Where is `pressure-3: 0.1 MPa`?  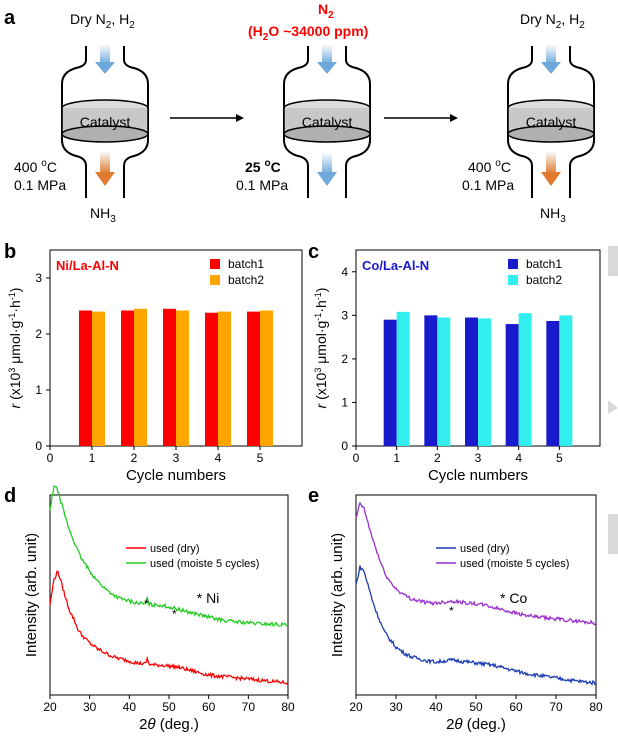 pressure-3: 0.1 MPa is located at coordinates (488, 185).